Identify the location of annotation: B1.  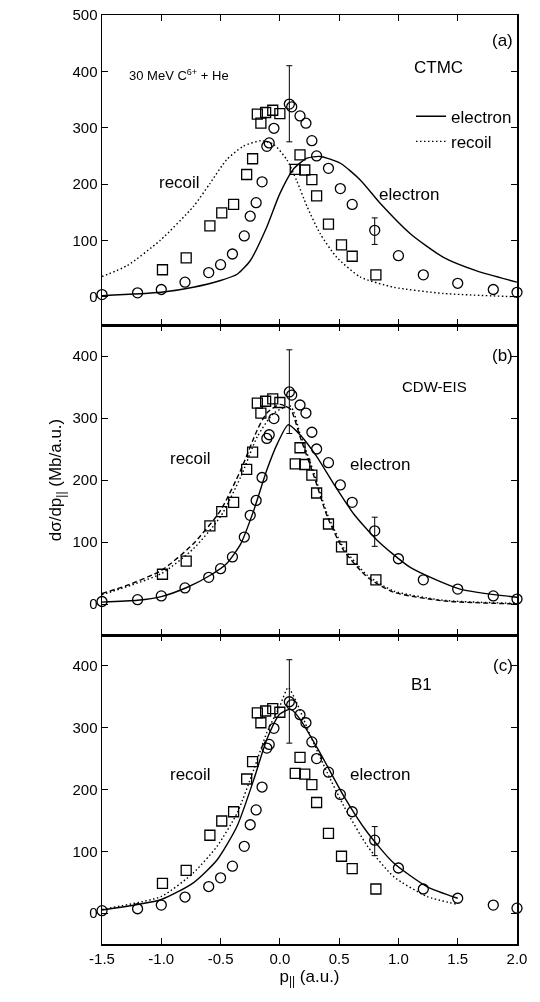
(421, 684).